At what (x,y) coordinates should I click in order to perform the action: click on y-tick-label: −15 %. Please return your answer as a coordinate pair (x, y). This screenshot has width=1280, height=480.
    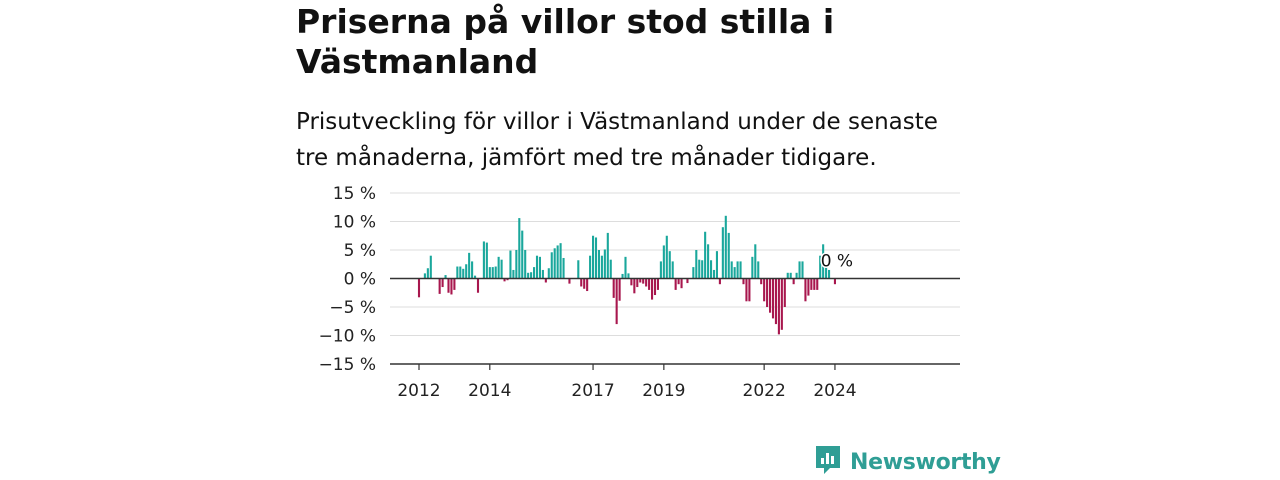
    Looking at the image, I should click on (347, 365).